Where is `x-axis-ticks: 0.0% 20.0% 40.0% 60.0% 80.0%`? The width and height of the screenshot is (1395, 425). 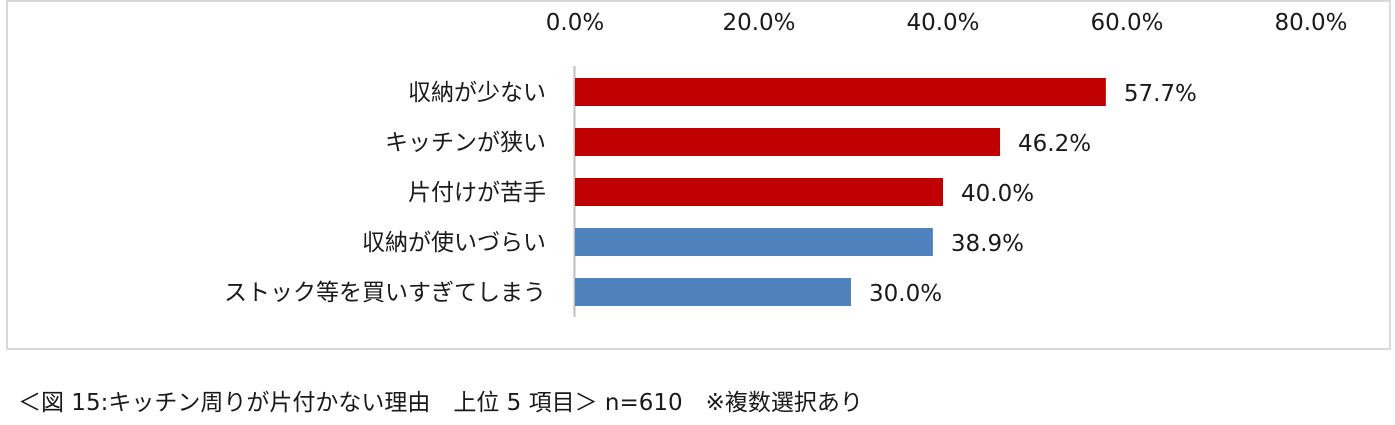 x-axis-ticks: 0.0% 20.0% 40.0% 60.0% 80.0% is located at coordinates (947, 23).